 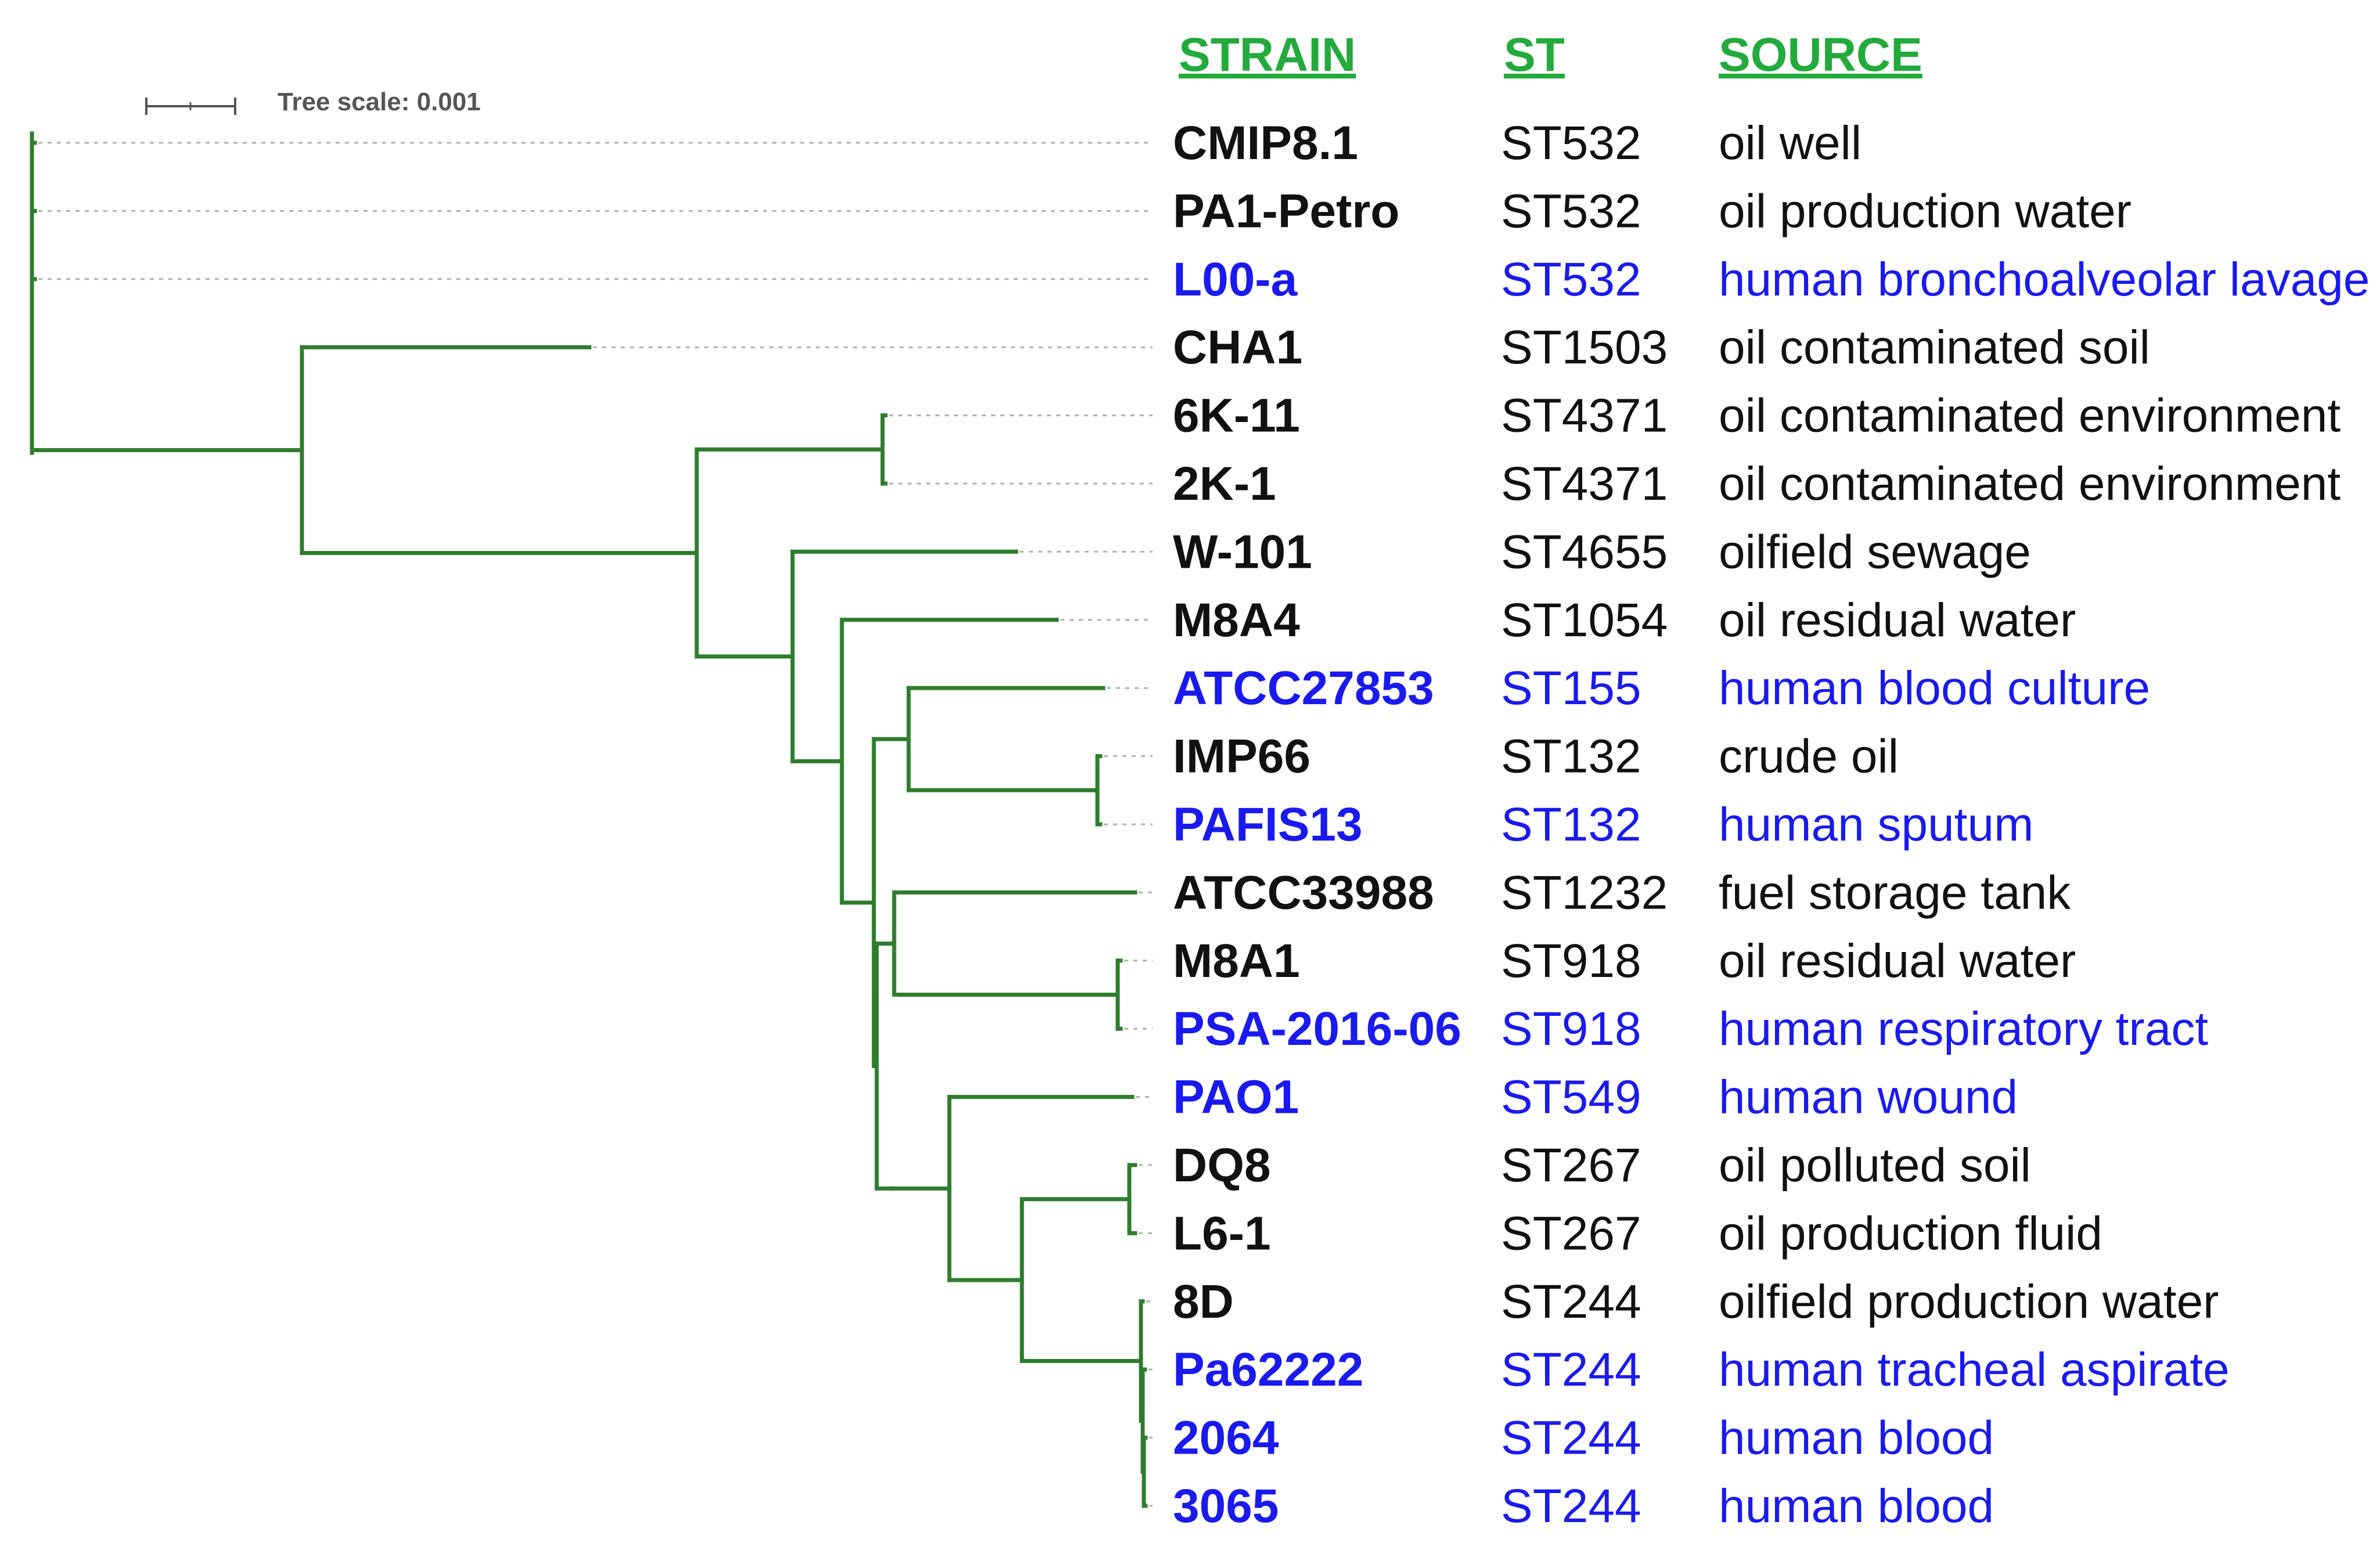 I want to click on table-row: L6-1 ST267 oil production fluid, so click(x=1638, y=1234).